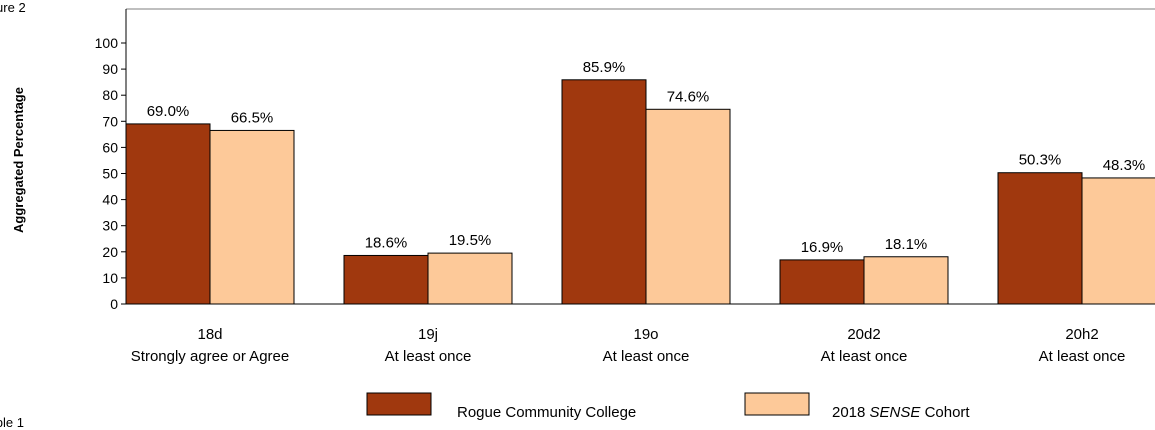 This screenshot has width=1155, height=430. Describe the element at coordinates (1081, 334) in the screenshot. I see `x-tick-label-code: 20h2` at that location.